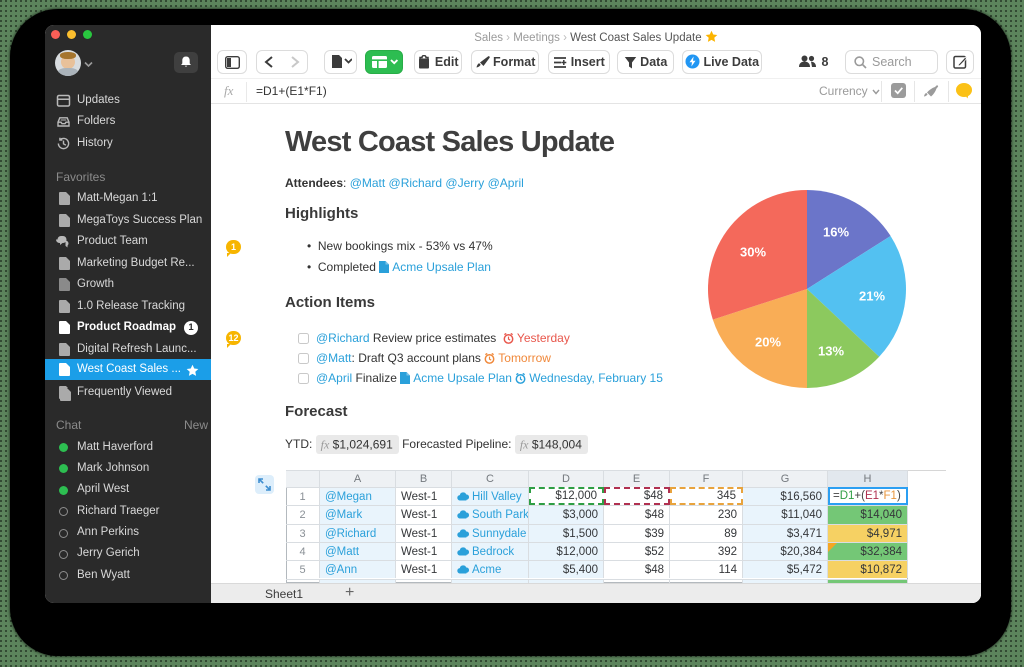 This screenshot has width=1024, height=667. Describe the element at coordinates (753, 252) in the screenshot. I see `svg-text: 30%` at that location.